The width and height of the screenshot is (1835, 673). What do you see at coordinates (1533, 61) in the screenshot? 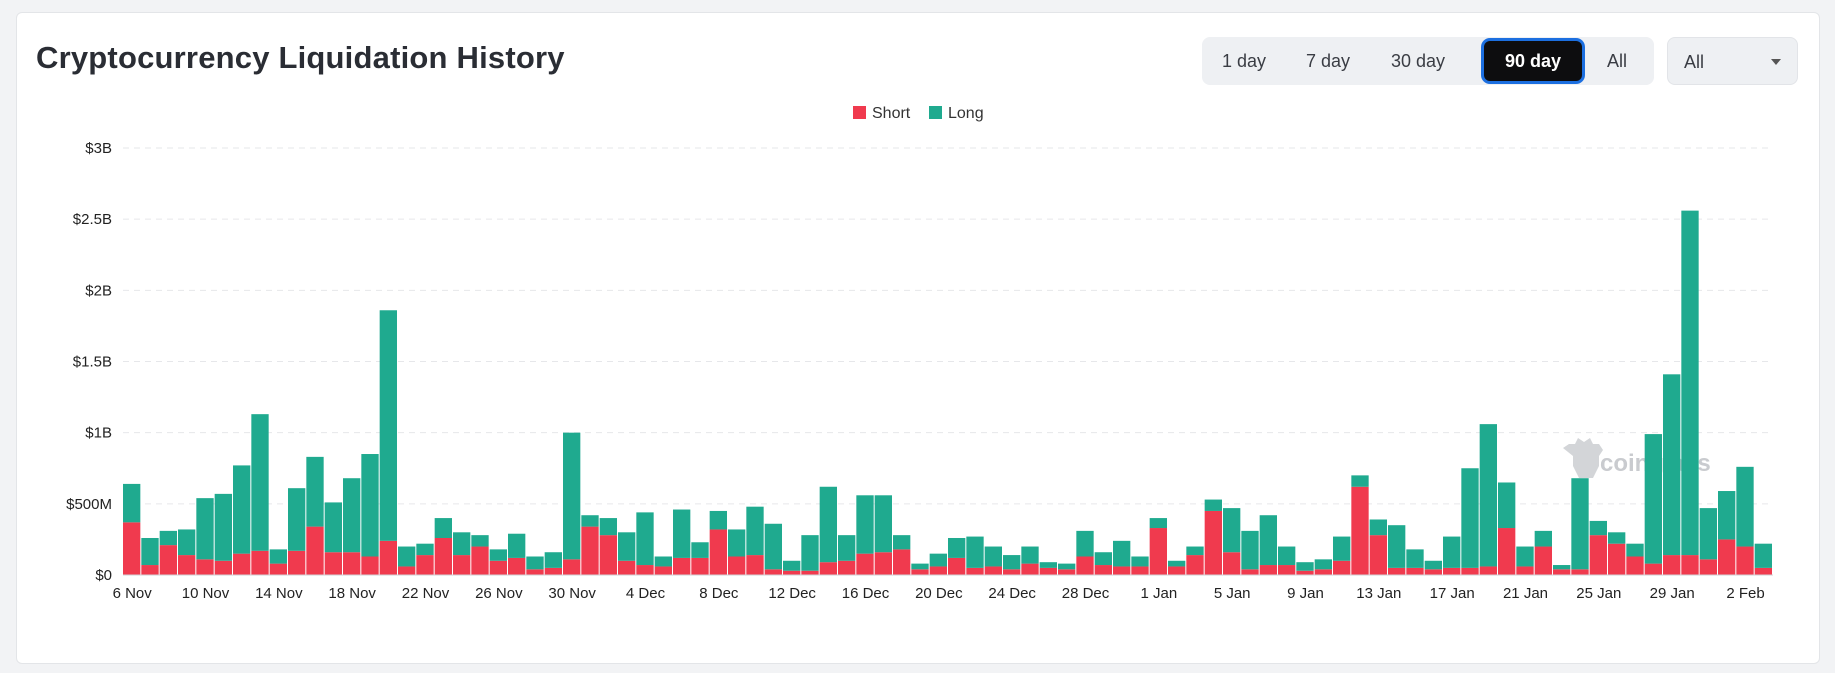
I see `range-90-day-button: 90 day` at bounding box center [1533, 61].